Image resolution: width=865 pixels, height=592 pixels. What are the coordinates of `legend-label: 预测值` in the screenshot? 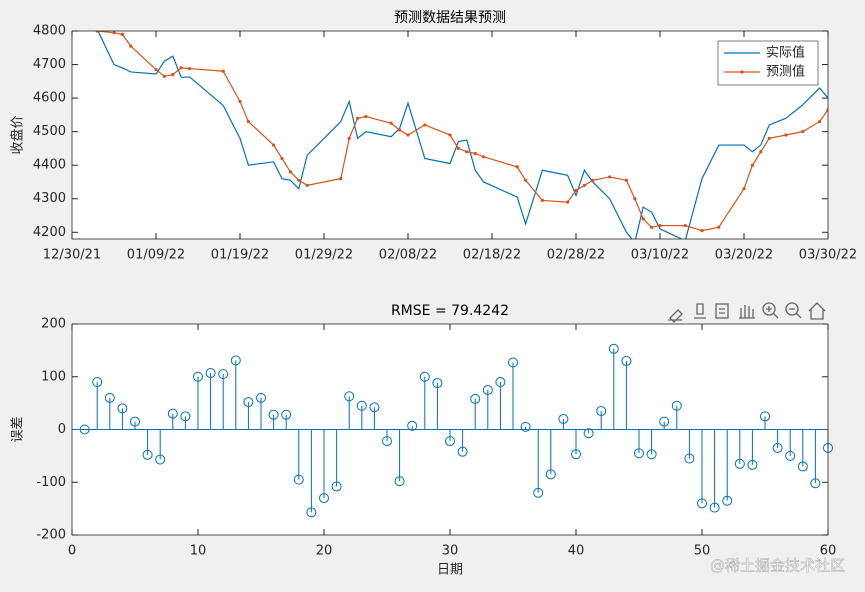 It's located at (785, 72).